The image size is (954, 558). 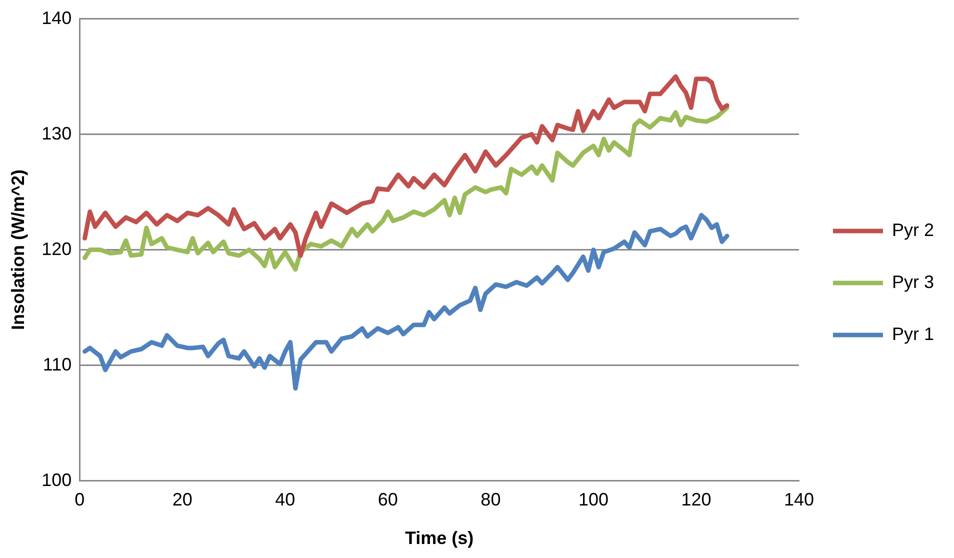 What do you see at coordinates (57, 480) in the screenshot?
I see `y-tick-label: 100` at bounding box center [57, 480].